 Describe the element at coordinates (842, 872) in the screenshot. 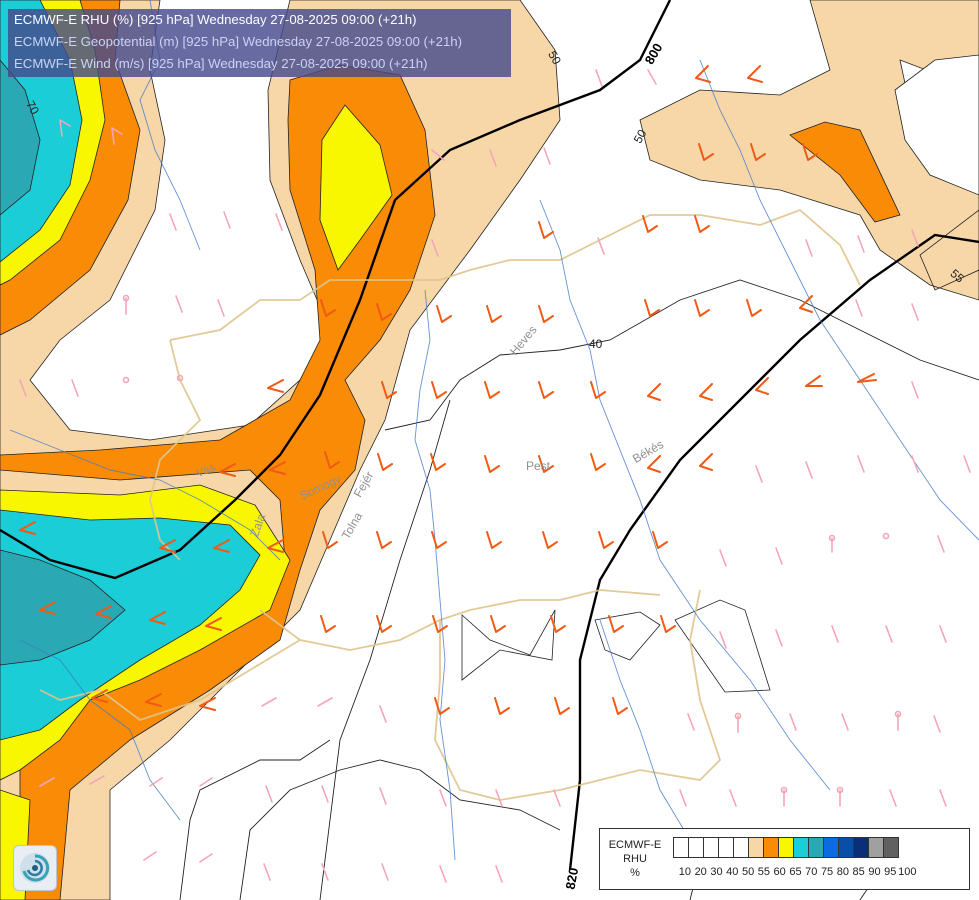

I see `legend-tick-label: 80` at that location.